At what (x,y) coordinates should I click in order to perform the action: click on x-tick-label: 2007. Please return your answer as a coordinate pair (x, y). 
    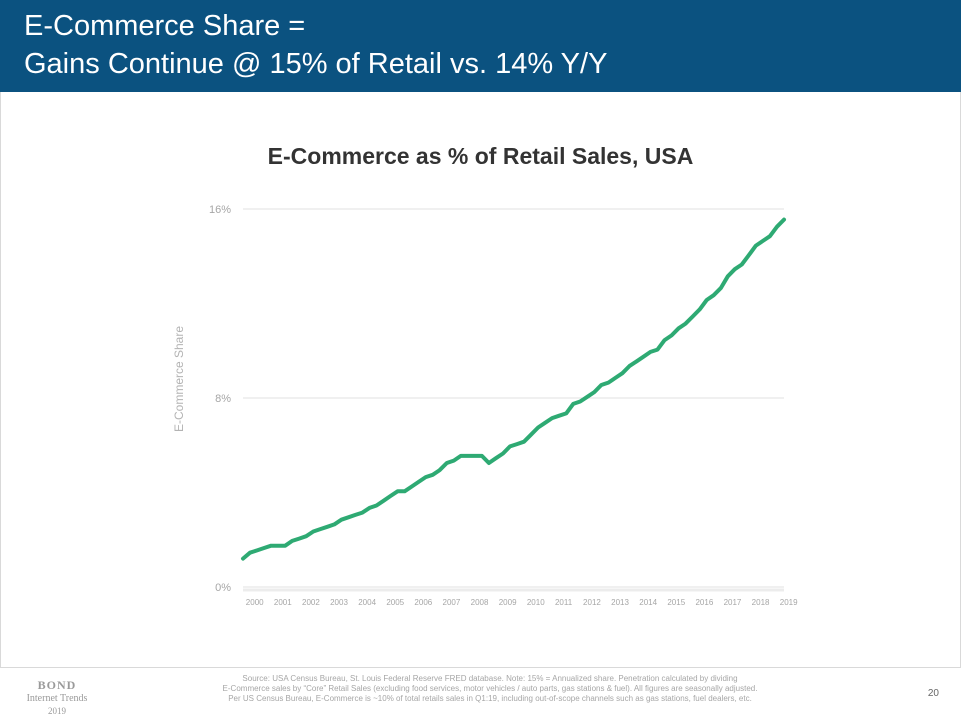
    Looking at the image, I should click on (452, 602).